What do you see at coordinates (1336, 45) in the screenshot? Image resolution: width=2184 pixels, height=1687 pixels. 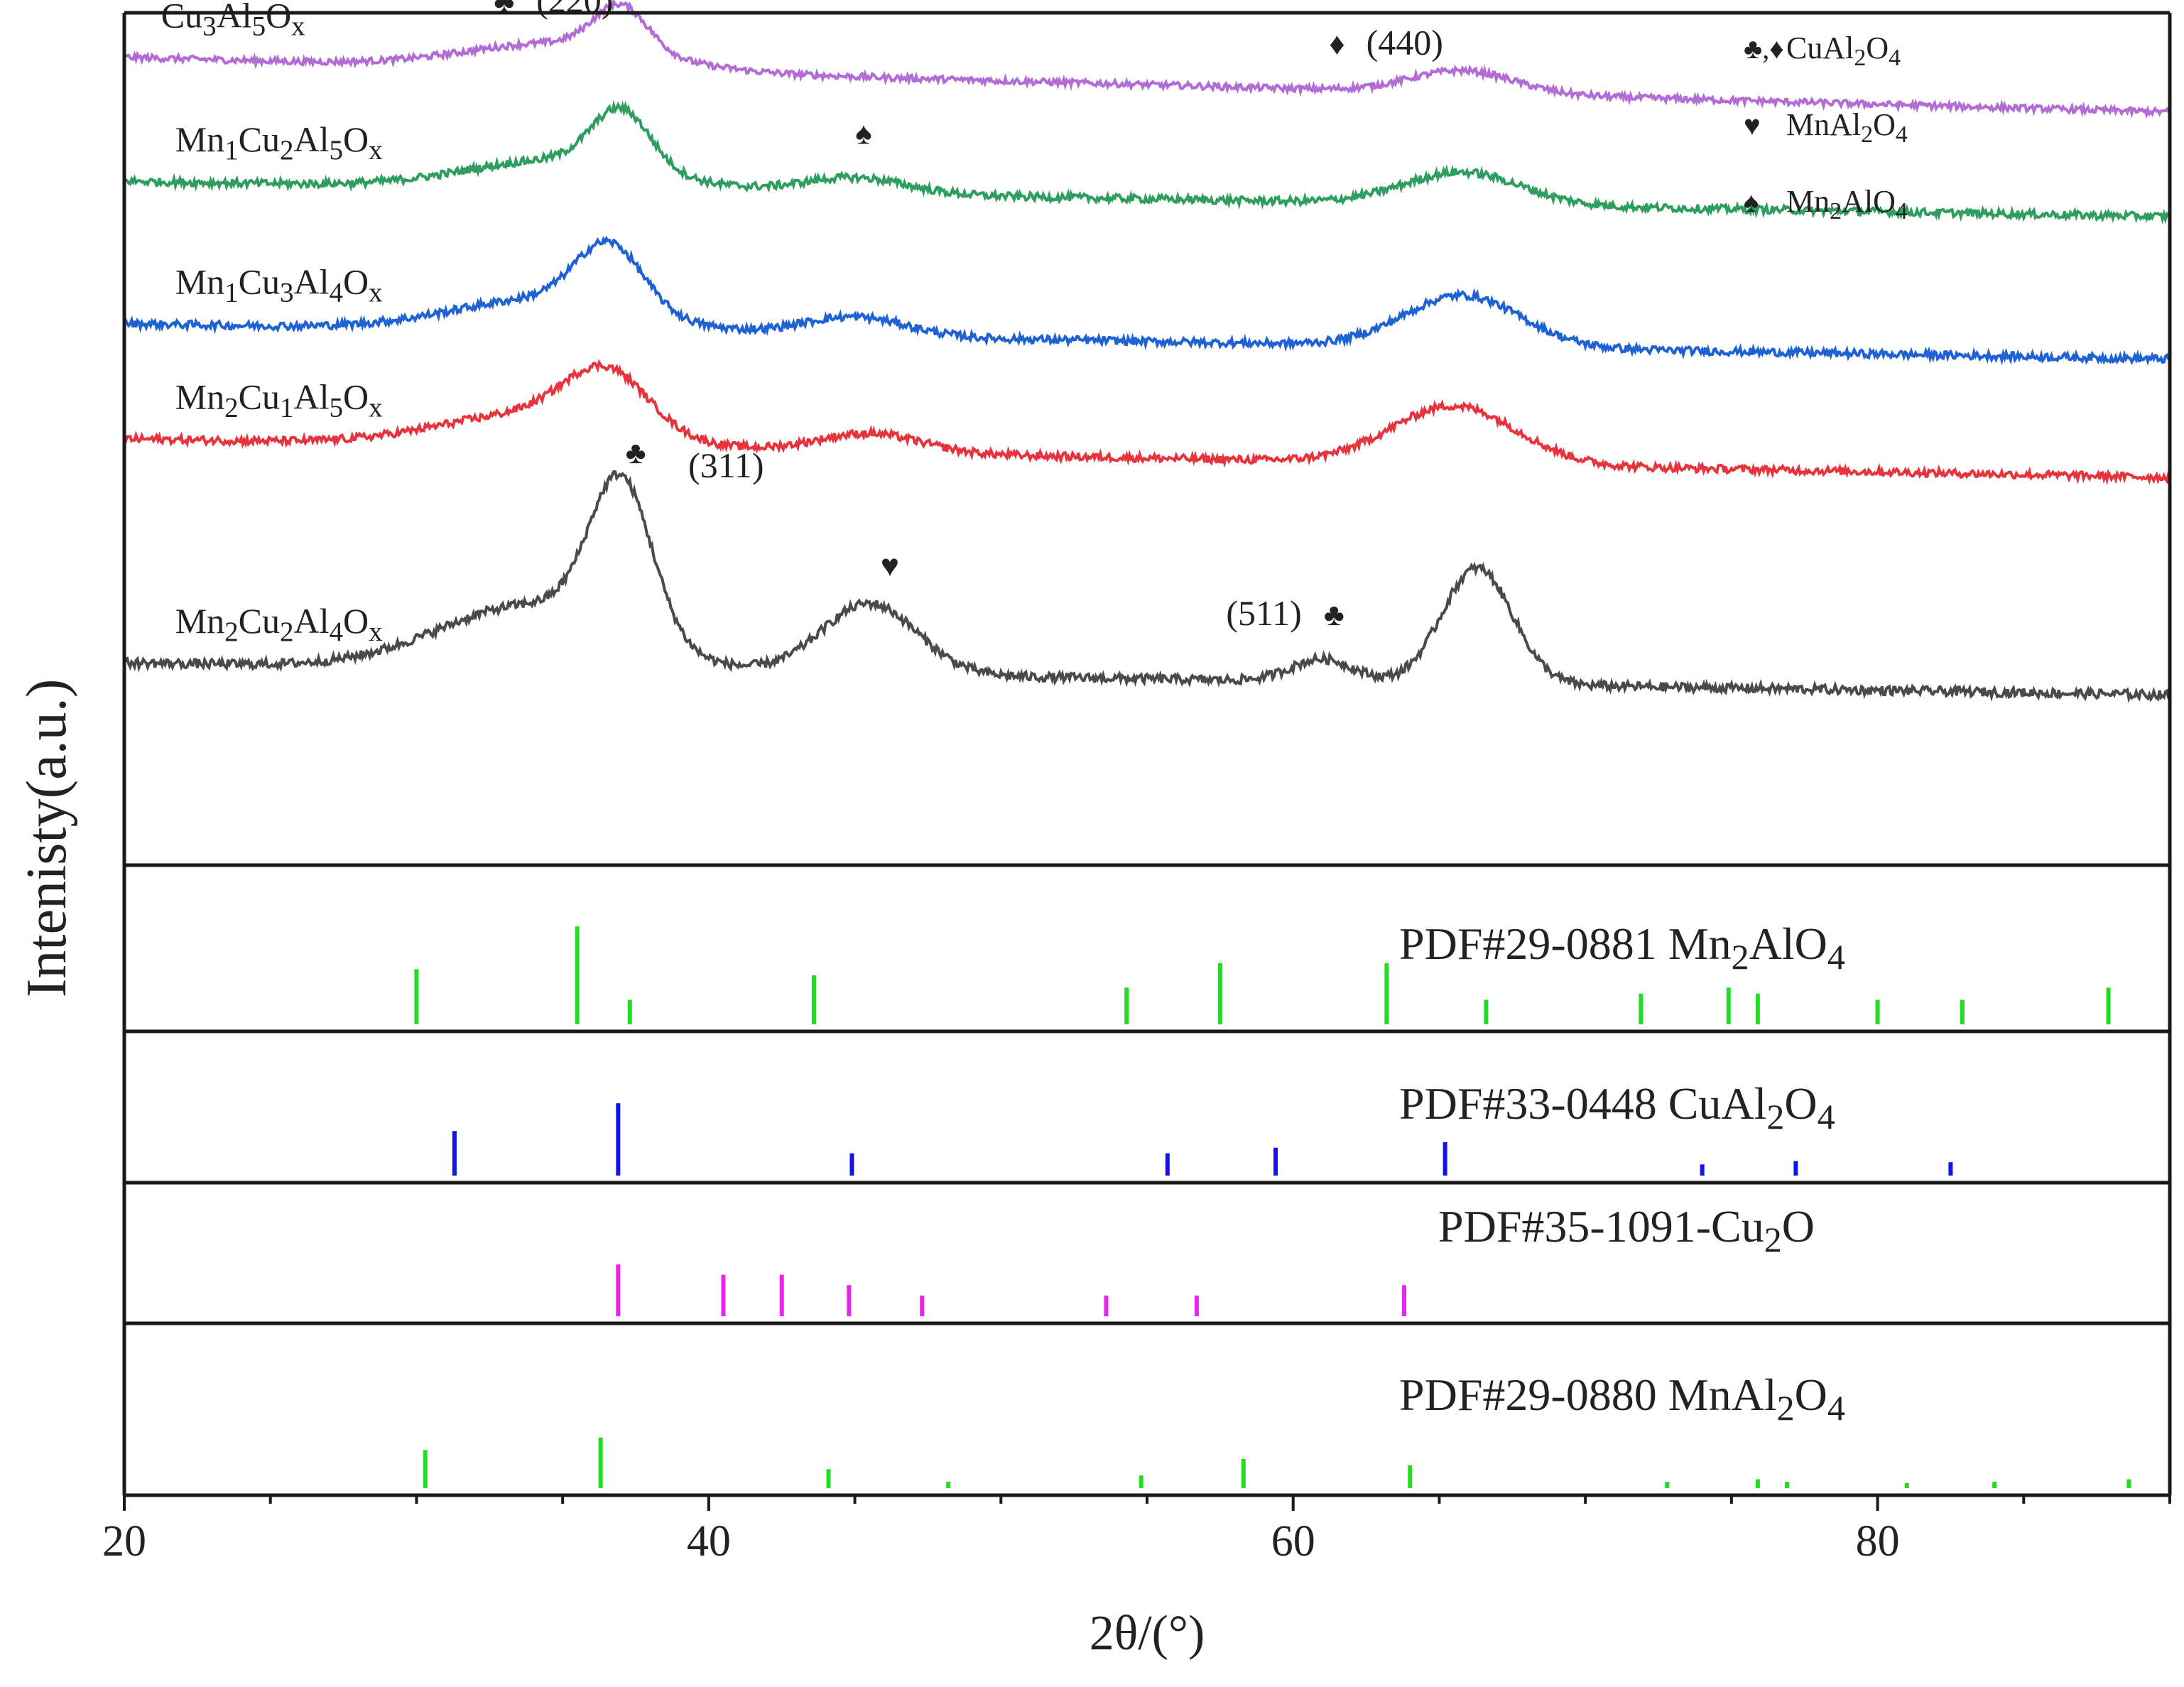 I see `peak-symbol: ♦` at bounding box center [1336, 45].